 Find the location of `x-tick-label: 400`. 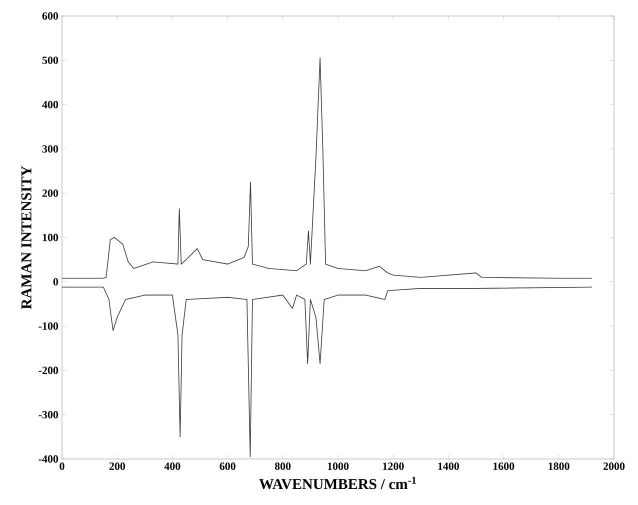

x-tick-label: 400 is located at coordinates (172, 466).